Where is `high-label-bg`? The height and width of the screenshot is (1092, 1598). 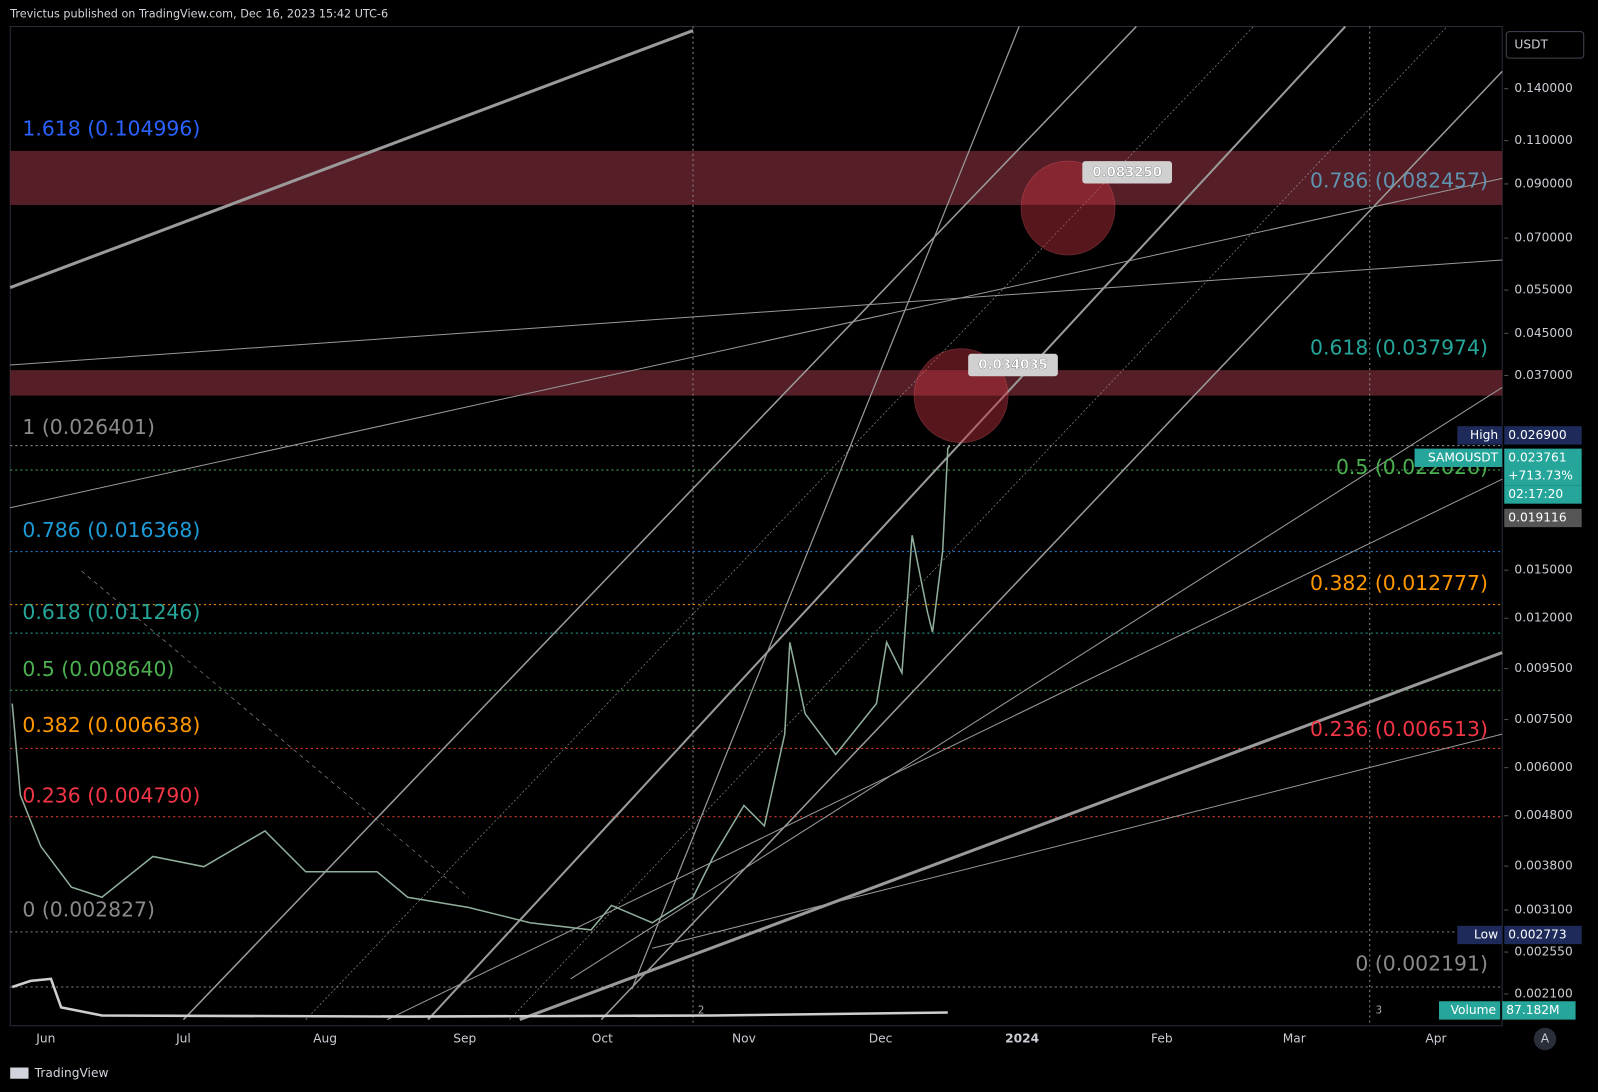 high-label-bg is located at coordinates (1480, 435).